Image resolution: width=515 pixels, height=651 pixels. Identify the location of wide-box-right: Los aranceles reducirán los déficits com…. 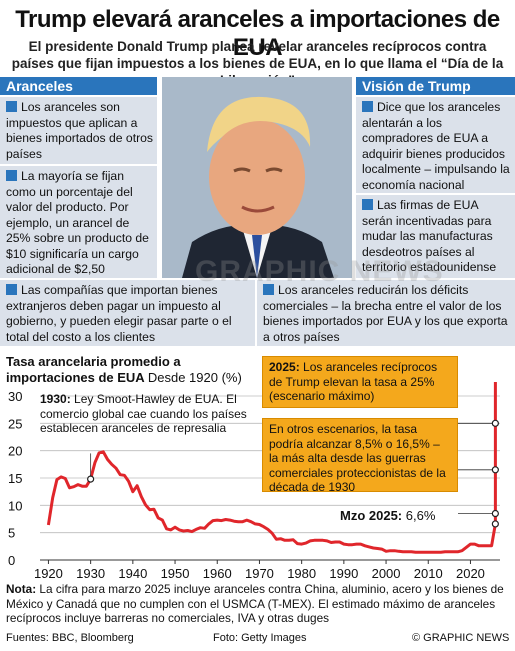
(386, 313).